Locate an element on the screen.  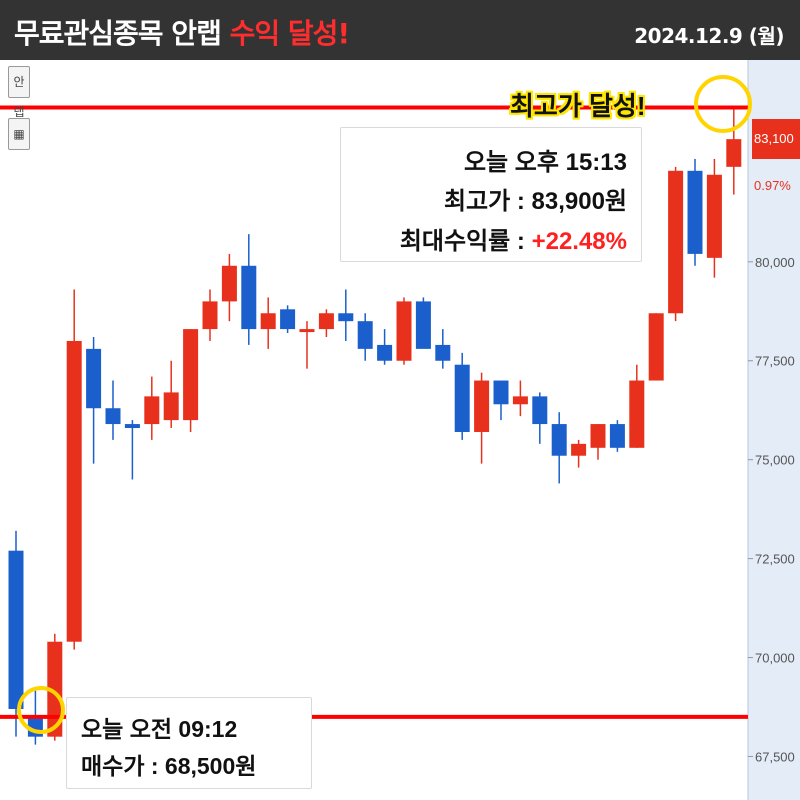
peak-achieved-label: 최고가 달성! is located at coordinates (578, 106).